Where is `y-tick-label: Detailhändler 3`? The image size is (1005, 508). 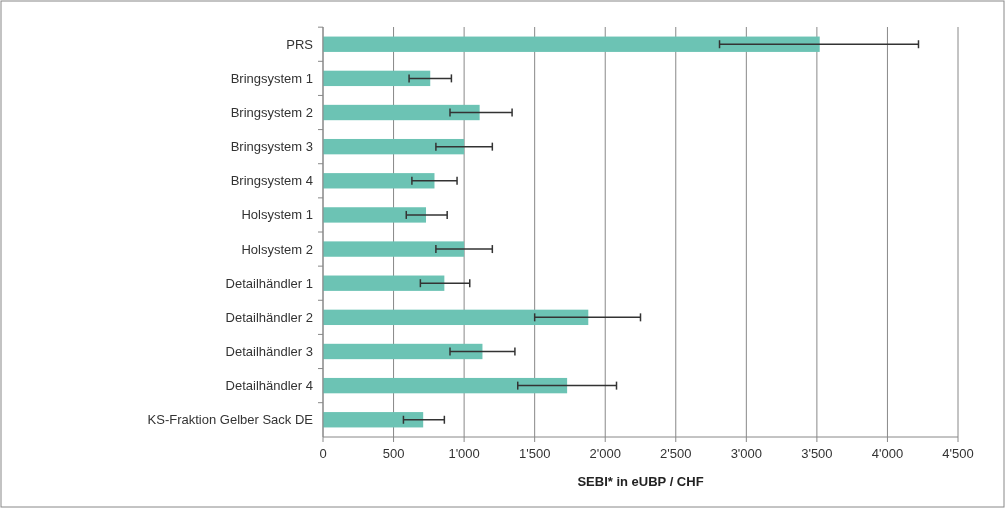
y-tick-label: Detailhändler 3 is located at coordinates (269, 352).